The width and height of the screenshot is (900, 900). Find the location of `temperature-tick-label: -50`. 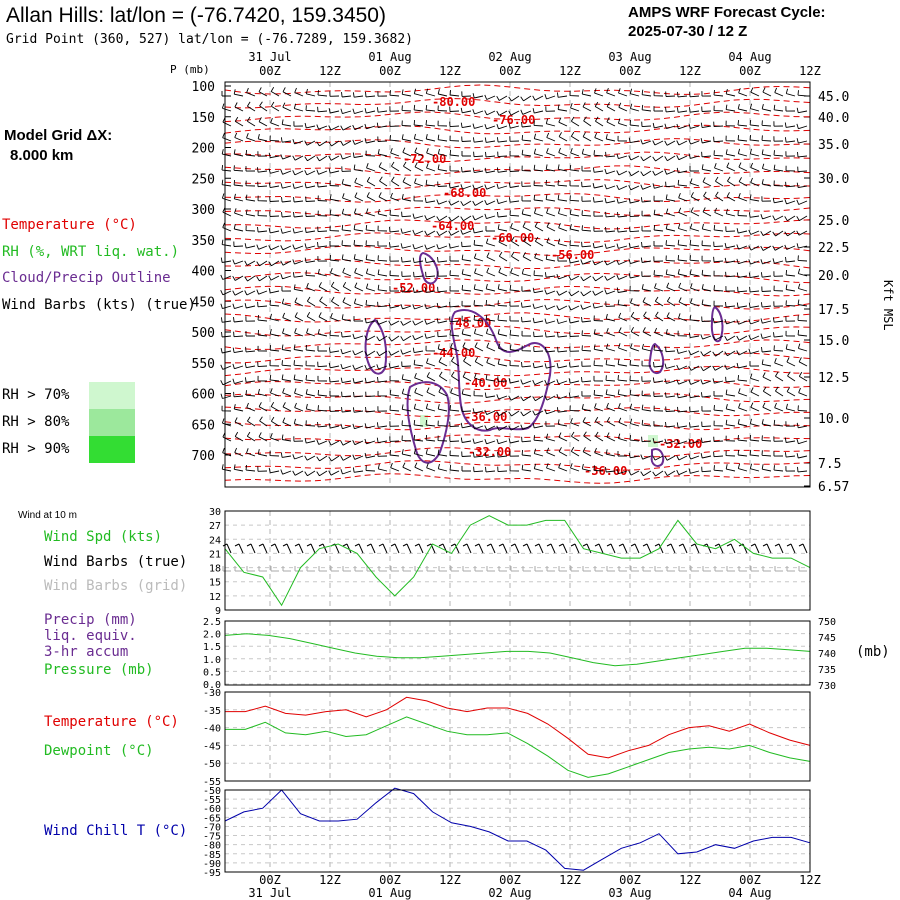

temperature-tick-label: -50 is located at coordinates (212, 764).